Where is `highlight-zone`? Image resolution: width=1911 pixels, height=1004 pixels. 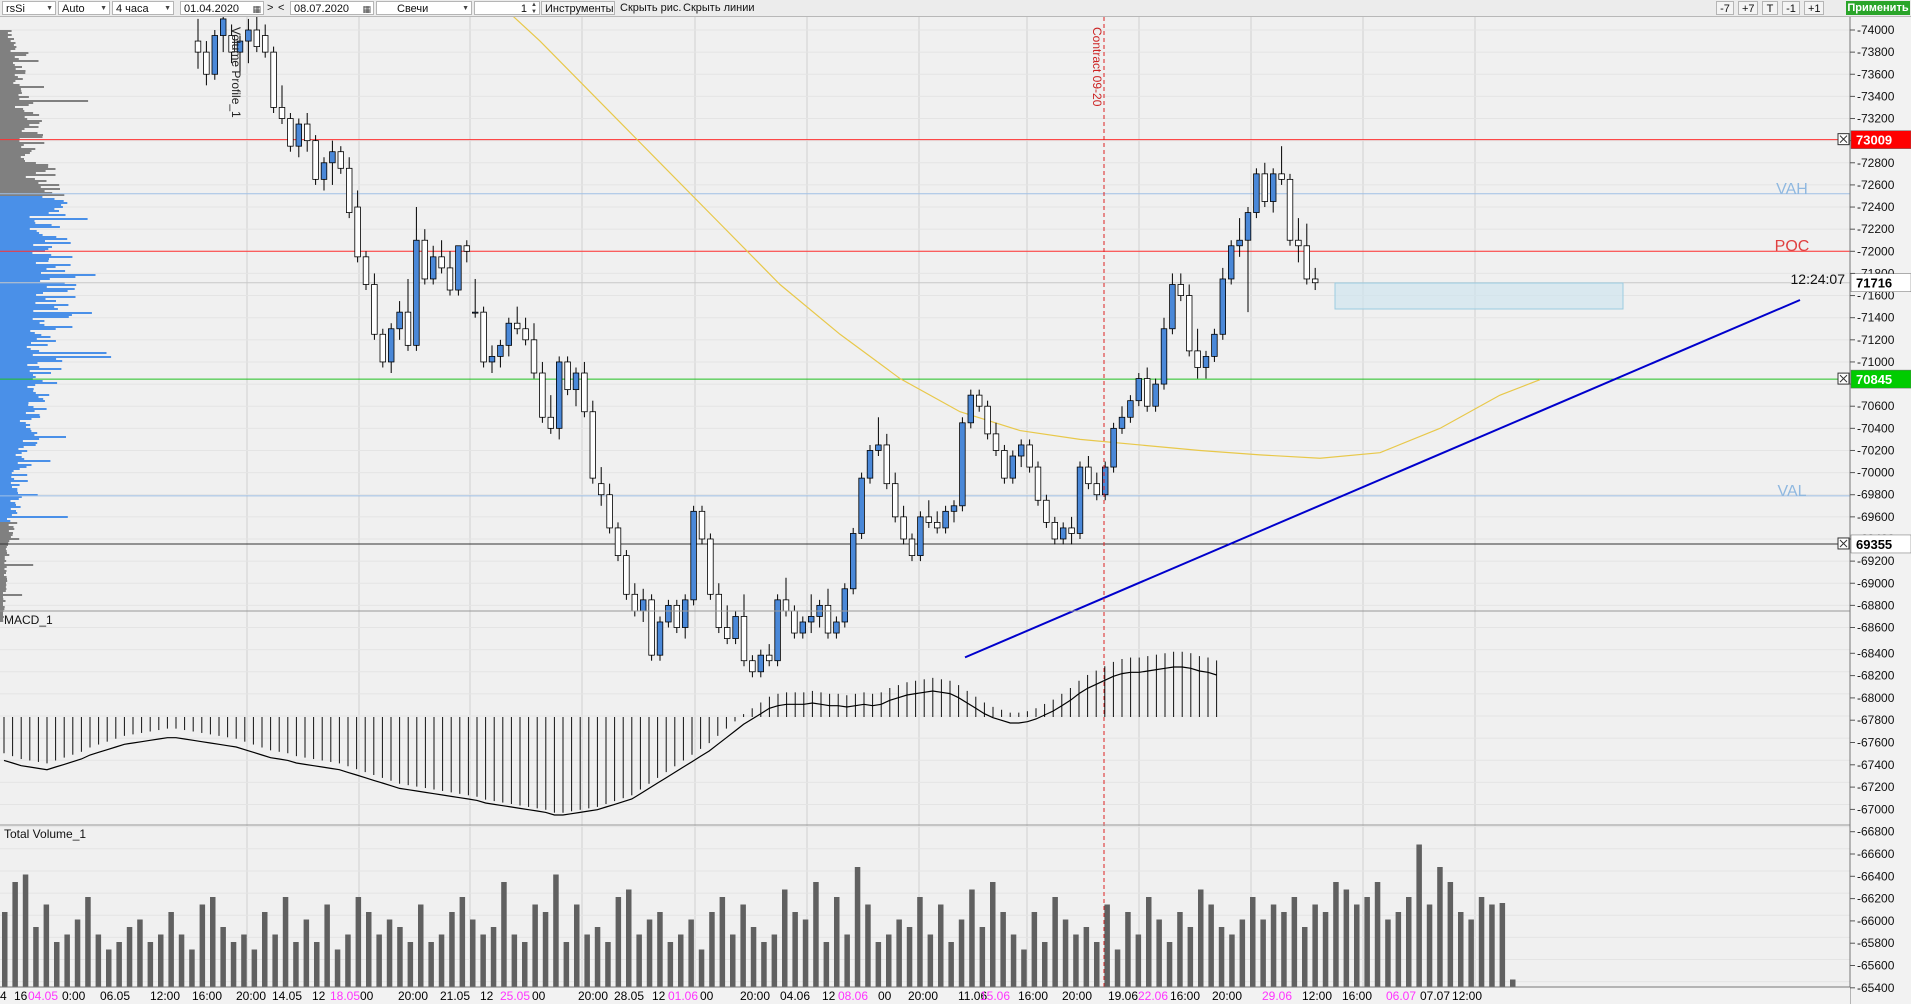
highlight-zone is located at coordinates (1479, 296).